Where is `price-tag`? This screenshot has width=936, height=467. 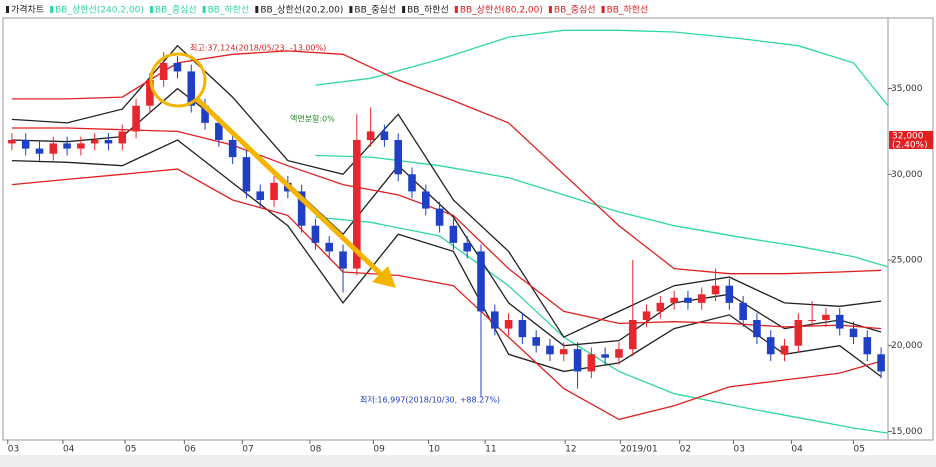
price-tag is located at coordinates (911, 140).